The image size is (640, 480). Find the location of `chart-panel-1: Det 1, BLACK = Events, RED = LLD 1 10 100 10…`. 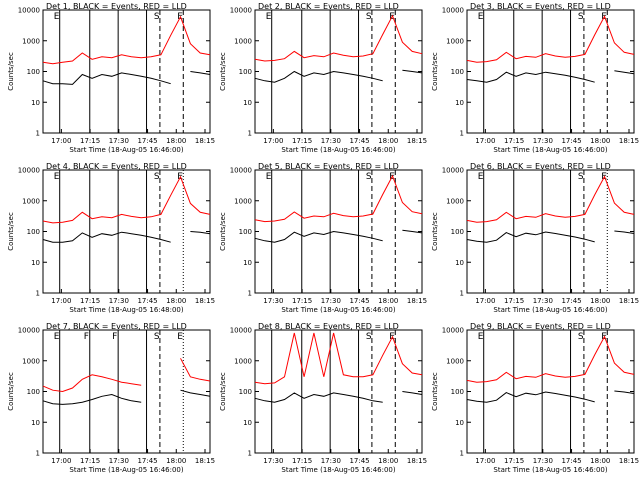

chart-panel-1: Det 1, BLACK = Events, RED = LLD 1 10 100 10… is located at coordinates (111, 78).